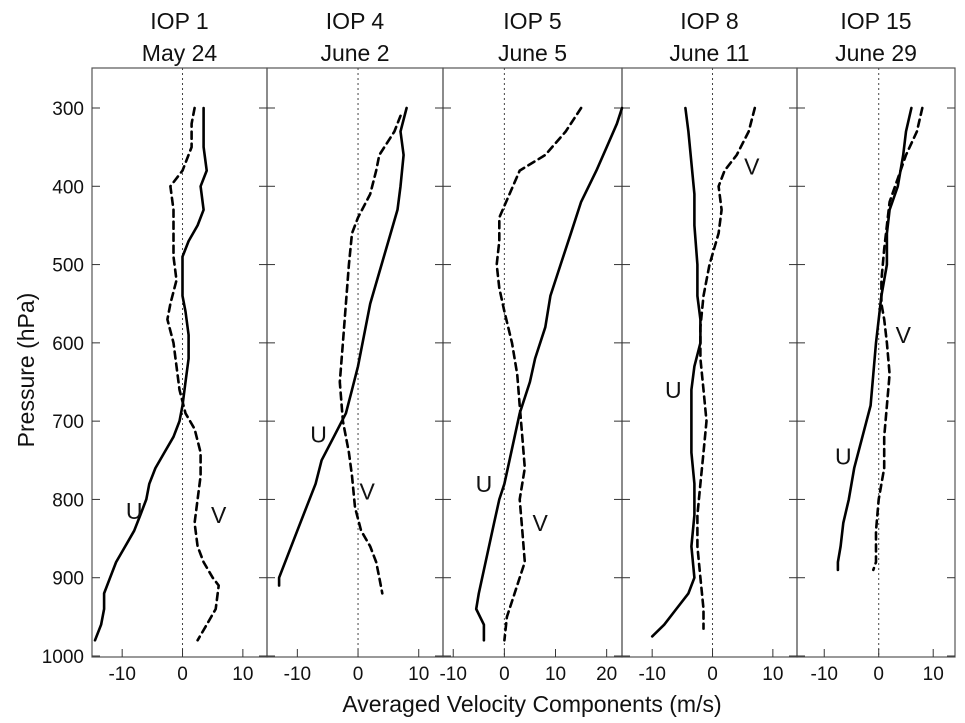 This screenshot has width=965, height=723. What do you see at coordinates (772, 674) in the screenshot?
I see `xtick-label-4-2: 10` at bounding box center [772, 674].